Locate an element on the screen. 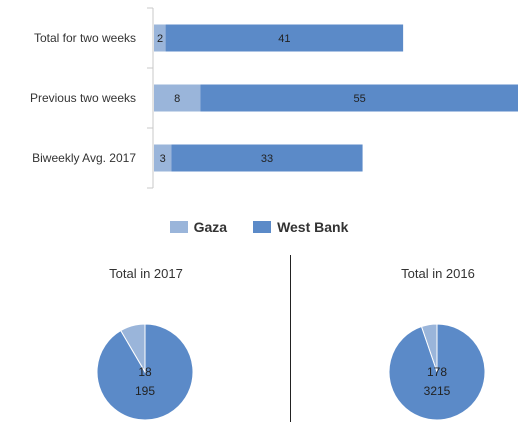  data-label-west-bank-previous-two-weeks: 55 is located at coordinates (360, 99).